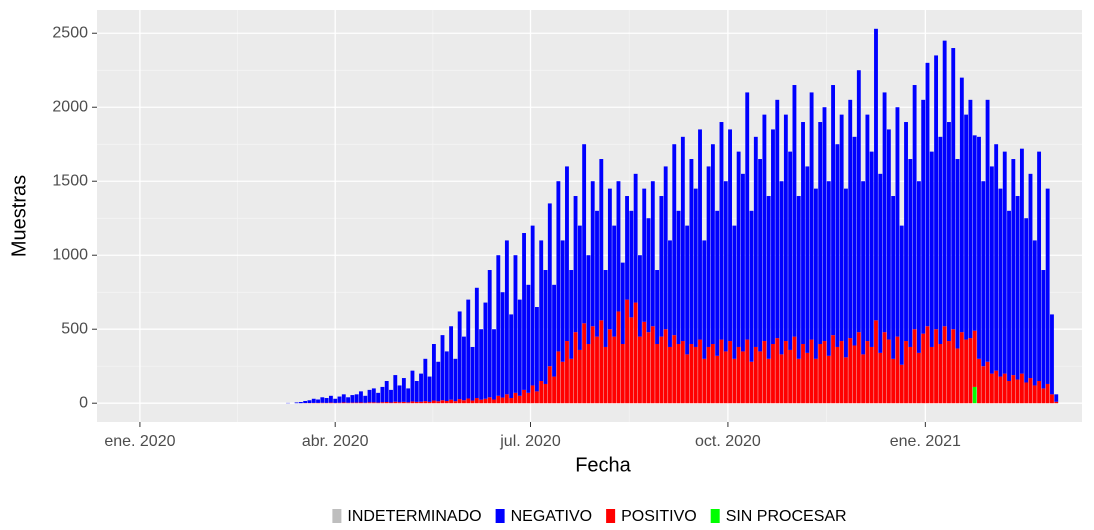 This screenshot has width=1094, height=530. Describe the element at coordinates (70, 254) in the screenshot. I see `y-tick-label: 1000` at that location.